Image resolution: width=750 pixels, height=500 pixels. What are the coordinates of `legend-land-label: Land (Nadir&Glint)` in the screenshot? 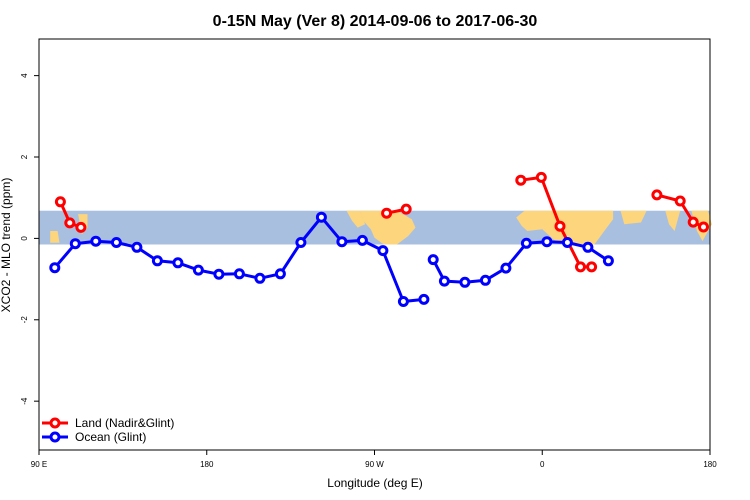 It's located at (124, 423).